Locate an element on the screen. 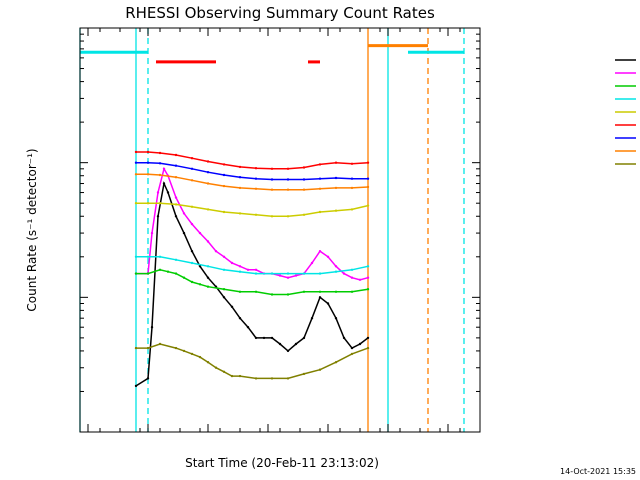  y-axis-label: Count Rate (s⁻¹ detector⁻¹) is located at coordinates (32, 229).